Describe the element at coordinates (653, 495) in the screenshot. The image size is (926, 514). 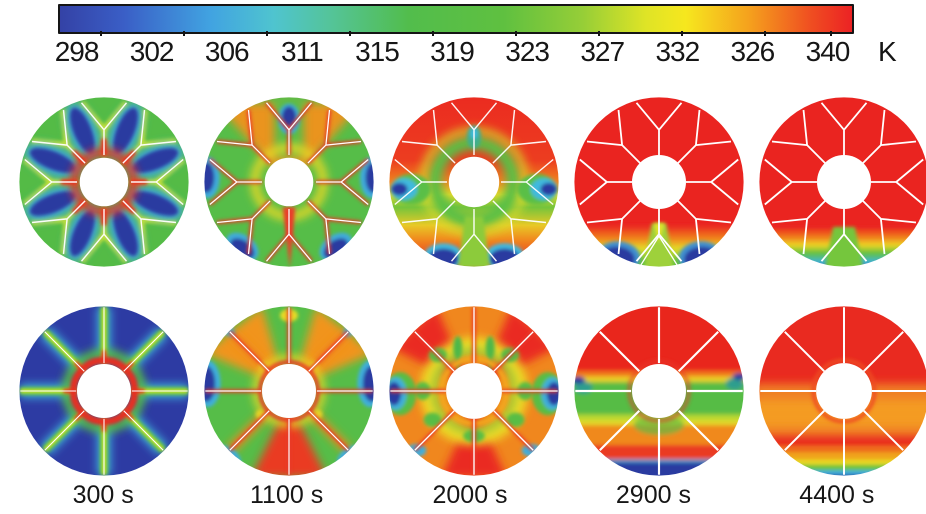
I see `time-label: 2900 s` at that location.